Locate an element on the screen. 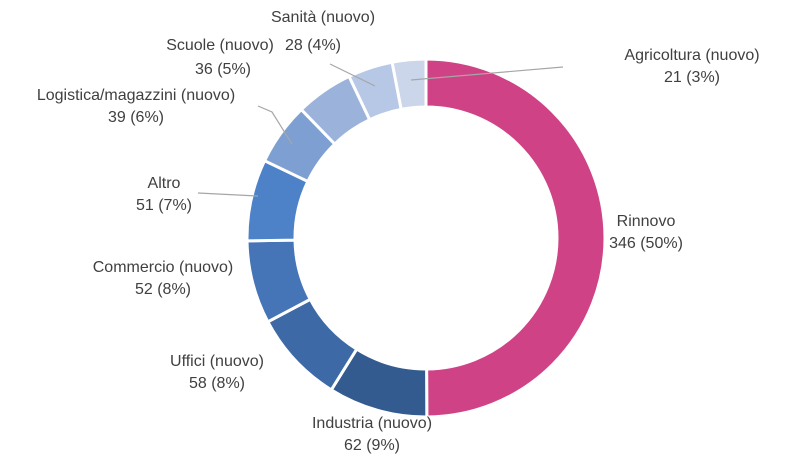 This screenshot has height=472, width=800. slice-label-industria-nuovo: Industria (nuovo) is located at coordinates (372, 423).